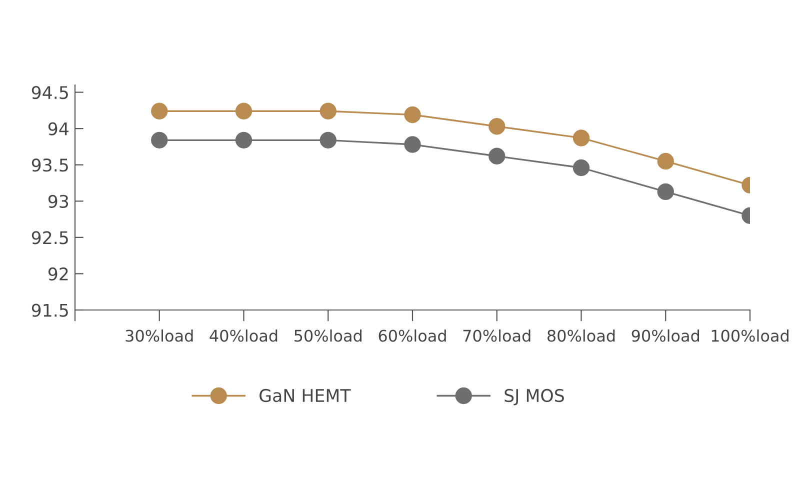 The height and width of the screenshot is (489, 800). Describe the element at coordinates (50, 93) in the screenshot. I see `y-tick-label: 94.5` at that location.